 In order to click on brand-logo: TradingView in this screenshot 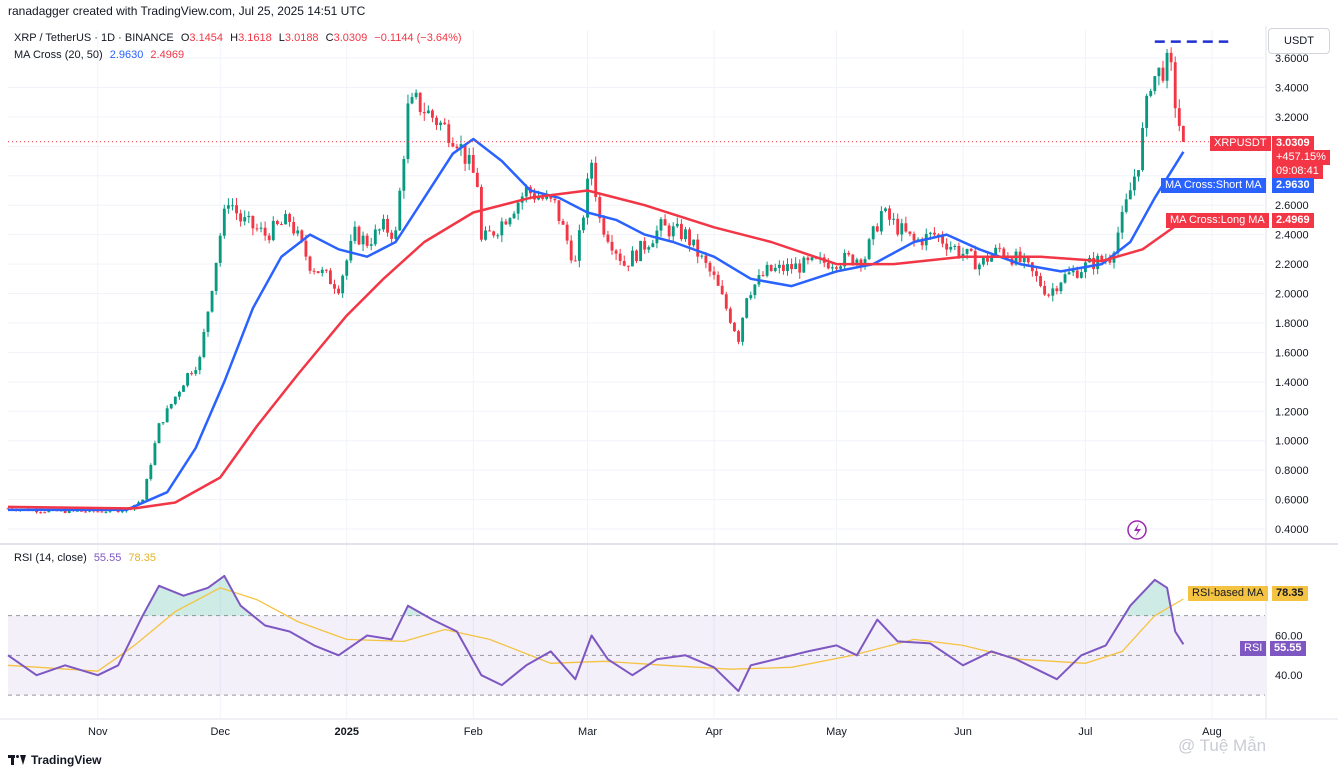, I will do `click(54, 760)`.